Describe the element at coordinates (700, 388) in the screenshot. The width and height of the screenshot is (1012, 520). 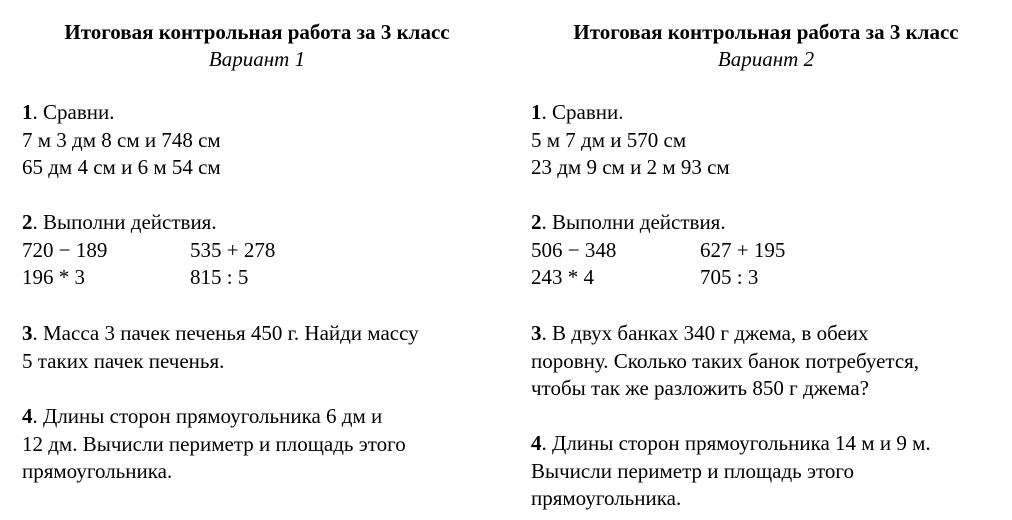
I see `task-line: чтобы так же разложить 850 г джема?` at that location.